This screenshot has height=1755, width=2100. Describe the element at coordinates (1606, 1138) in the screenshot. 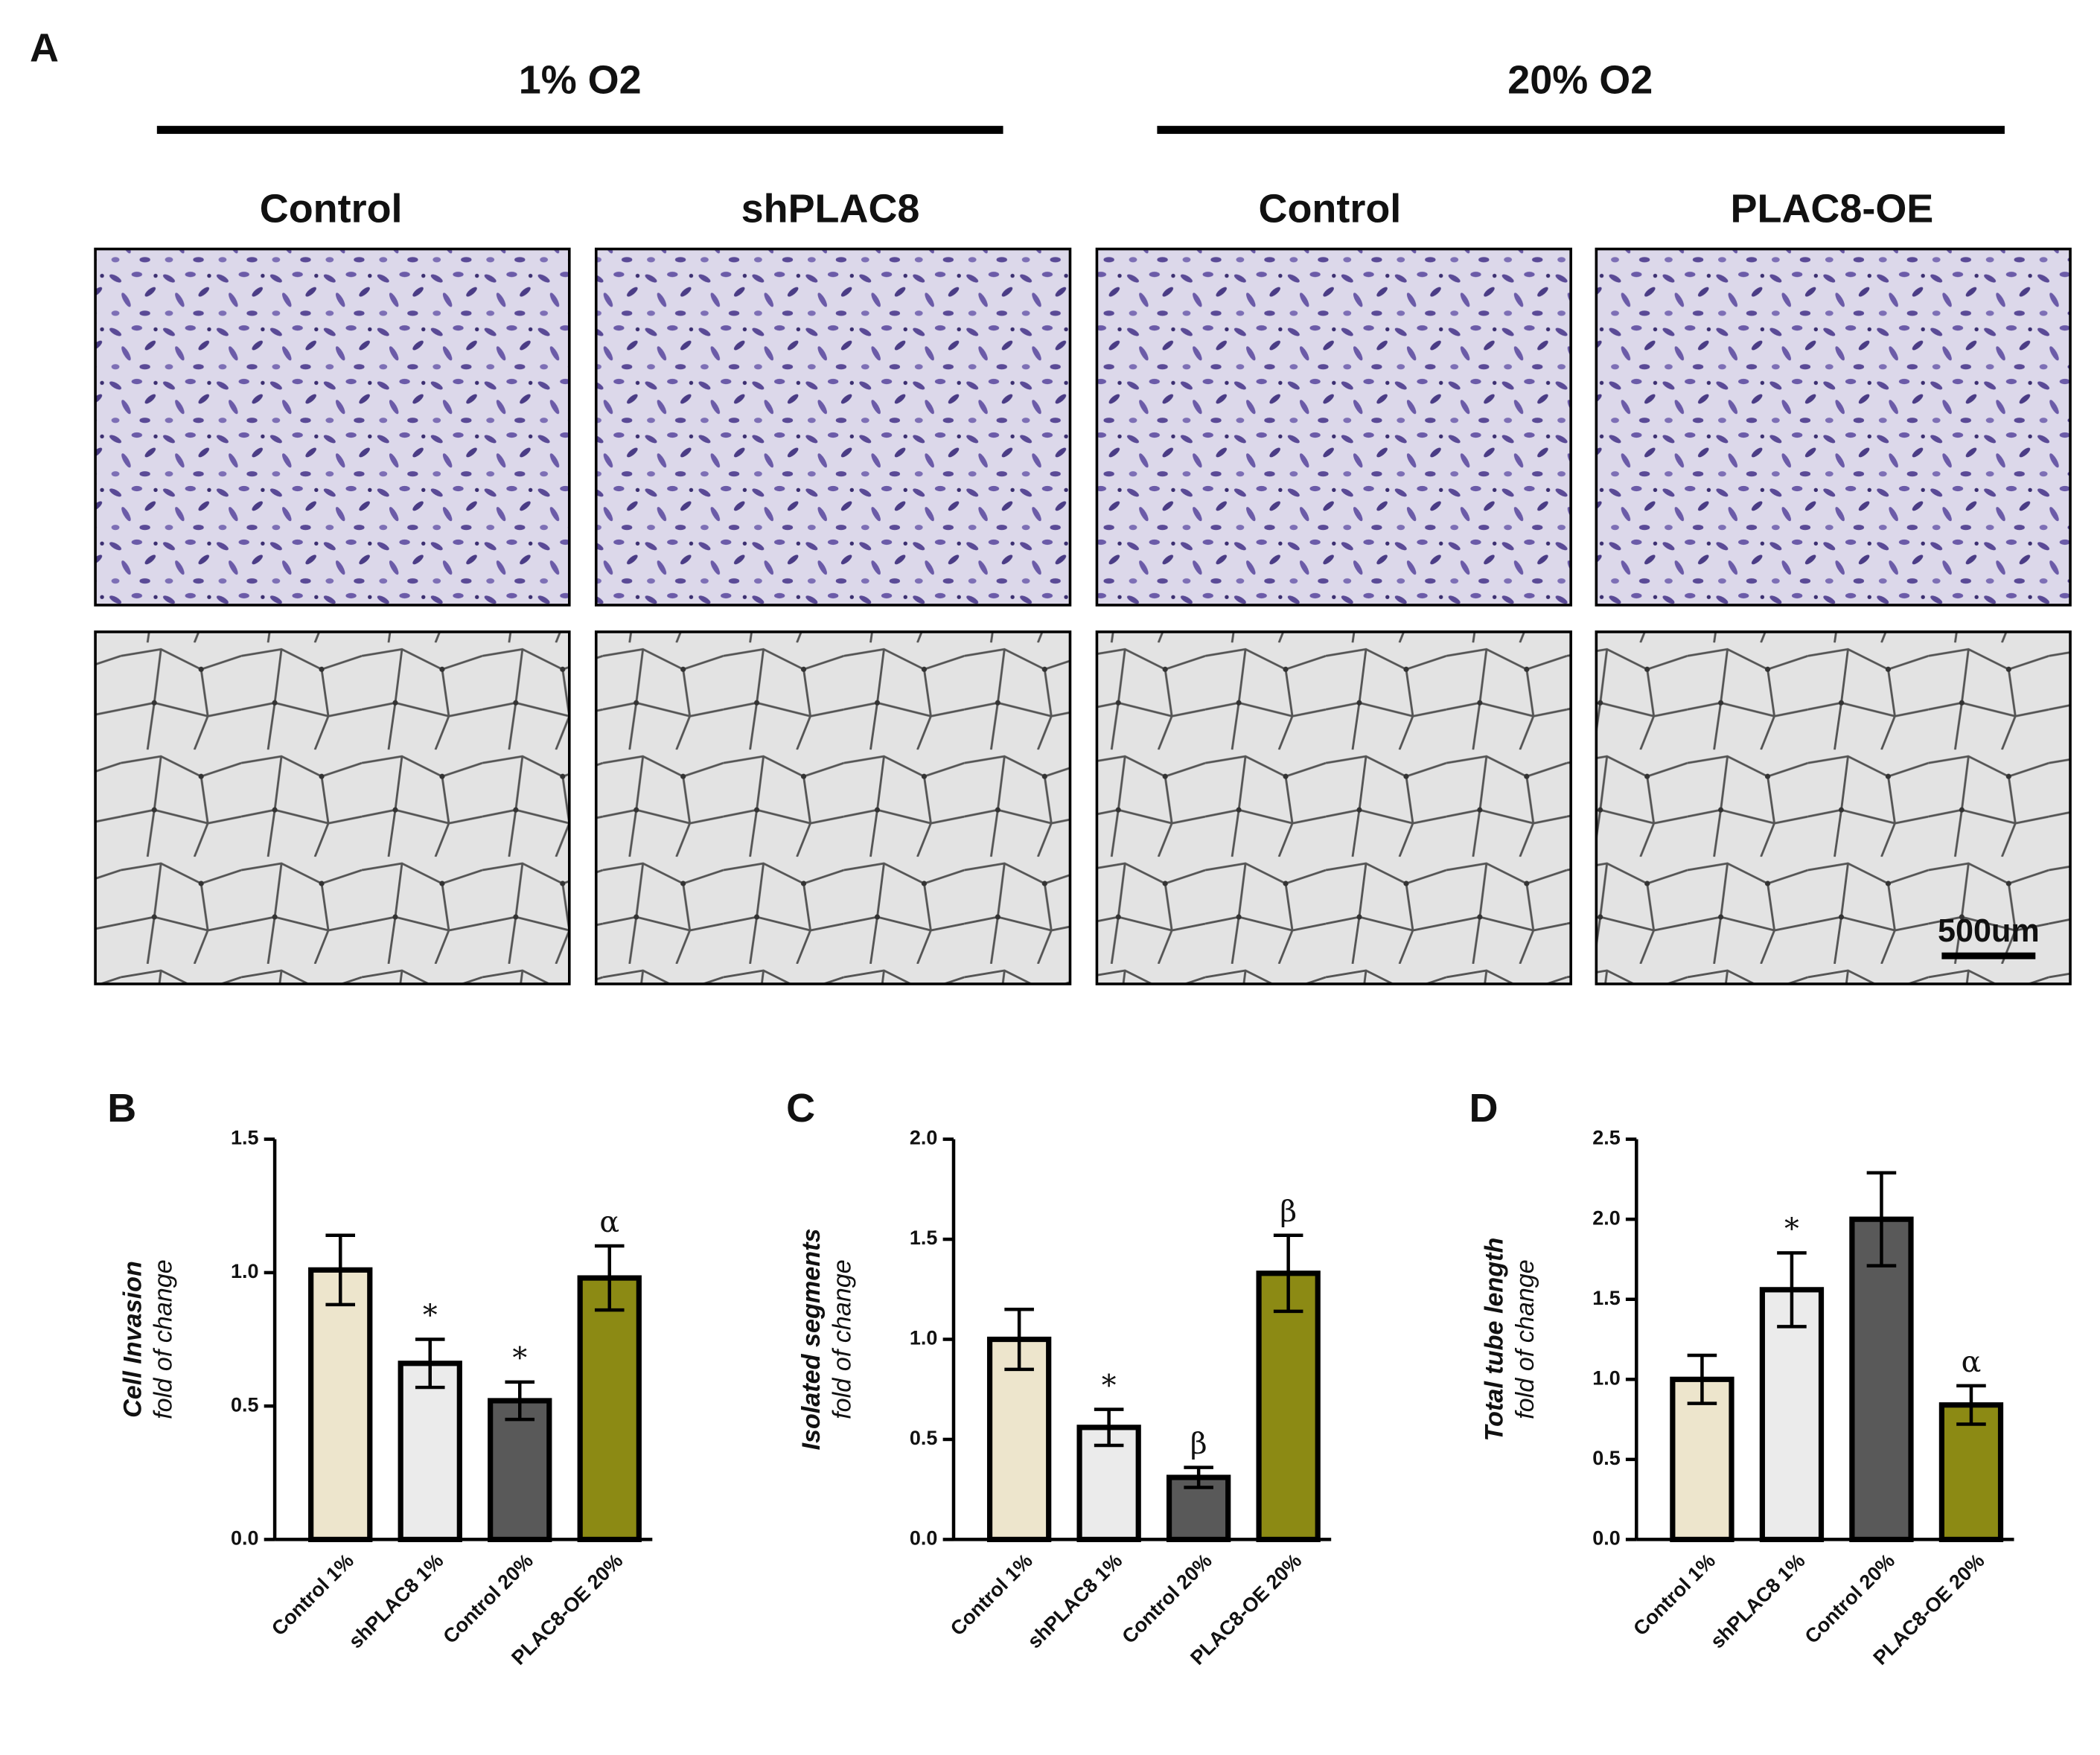

I see `y-tick-label: 2.5` at that location.